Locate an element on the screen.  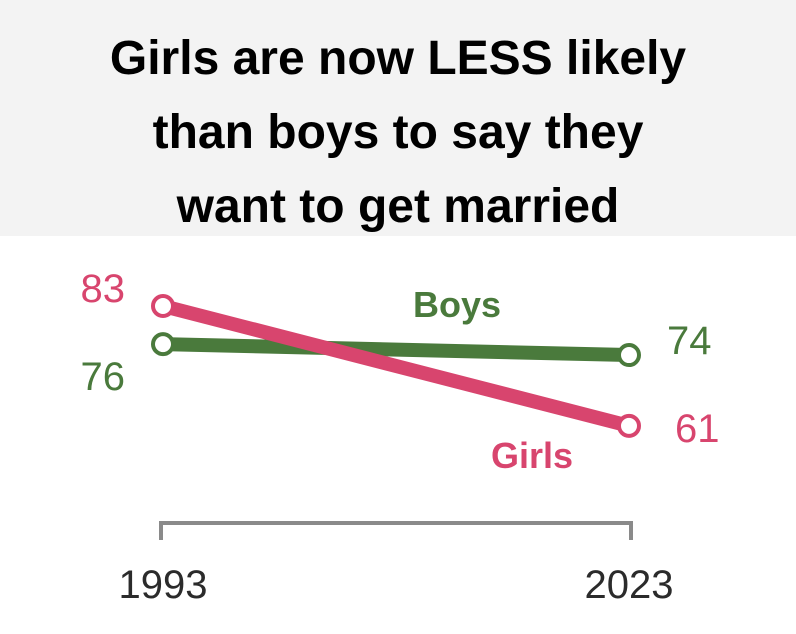
girls-value-label-end: 61 is located at coordinates (697, 429).